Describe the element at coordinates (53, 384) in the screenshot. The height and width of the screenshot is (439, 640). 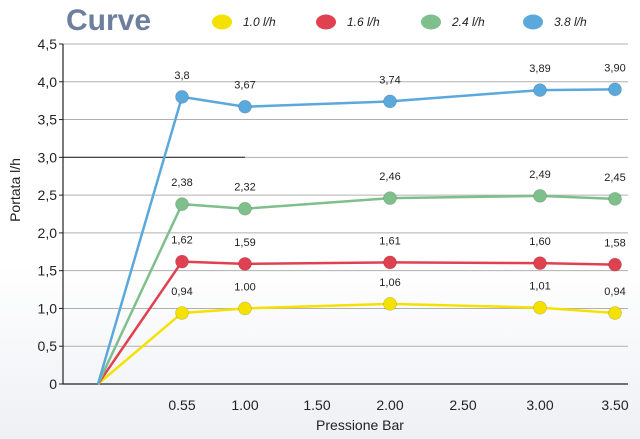
I see `y-tick-label: 0` at that location.